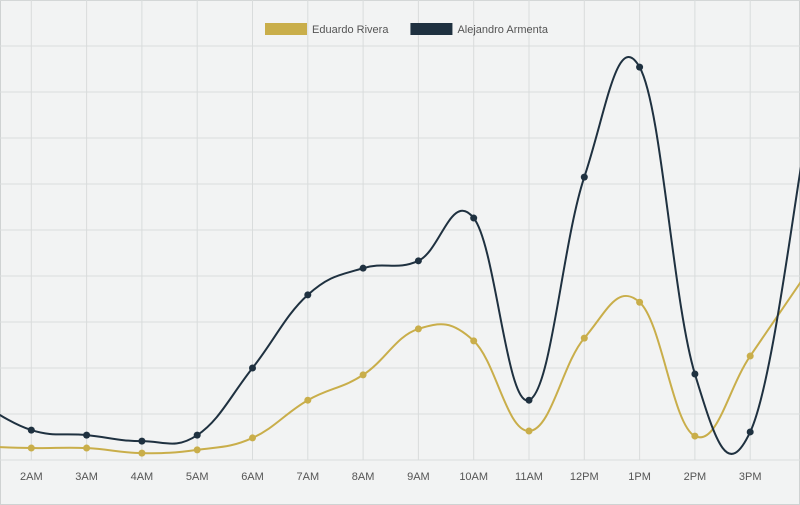 The height and width of the screenshot is (505, 800). I want to click on x-tick-label: 3PM, so click(750, 477).